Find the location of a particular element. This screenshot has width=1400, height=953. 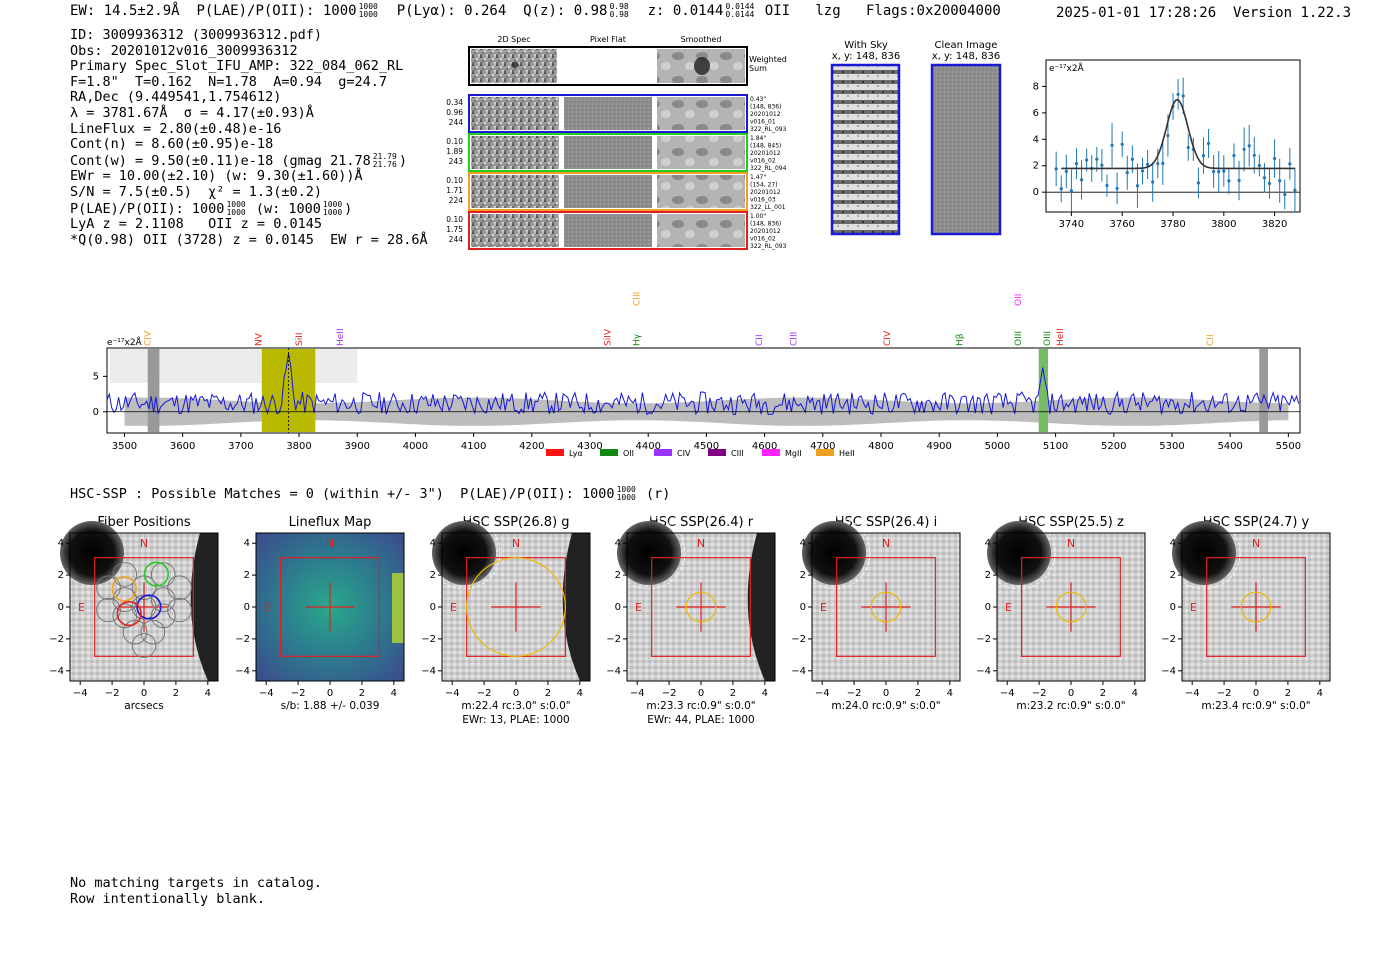

header-datetime: 2025-01-01 17:28:26 is located at coordinates (1136, 13).